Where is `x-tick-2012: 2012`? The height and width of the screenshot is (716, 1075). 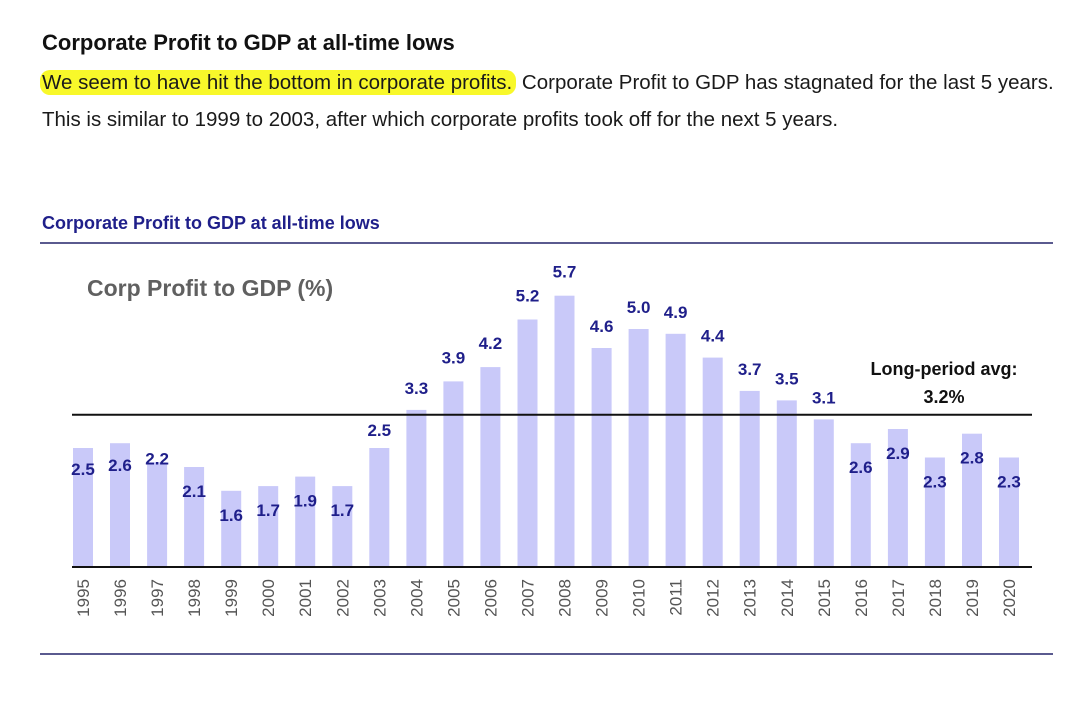 x-tick-2012: 2012 is located at coordinates (713, 598).